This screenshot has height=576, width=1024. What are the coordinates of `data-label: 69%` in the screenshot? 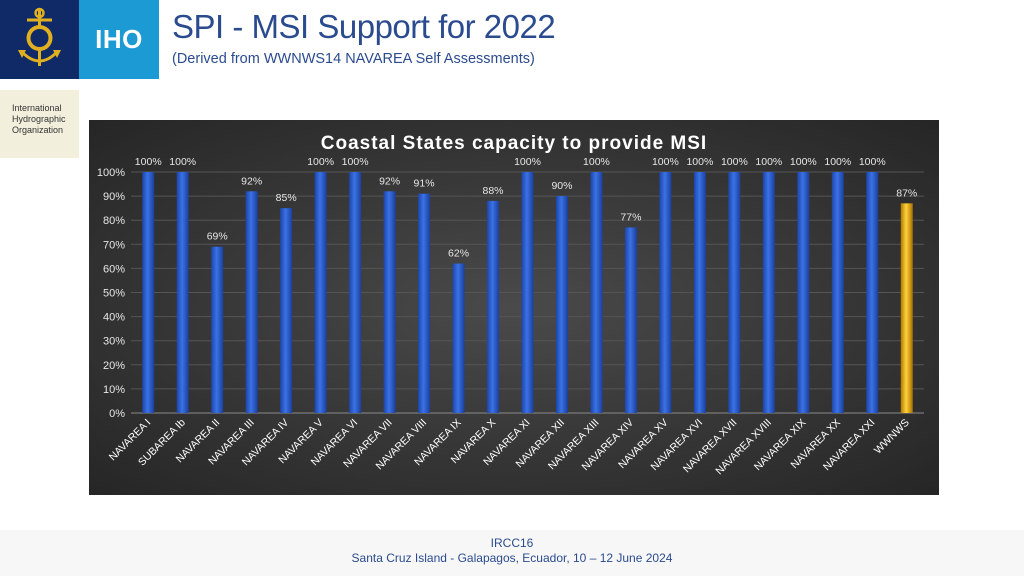 It's located at (217, 237).